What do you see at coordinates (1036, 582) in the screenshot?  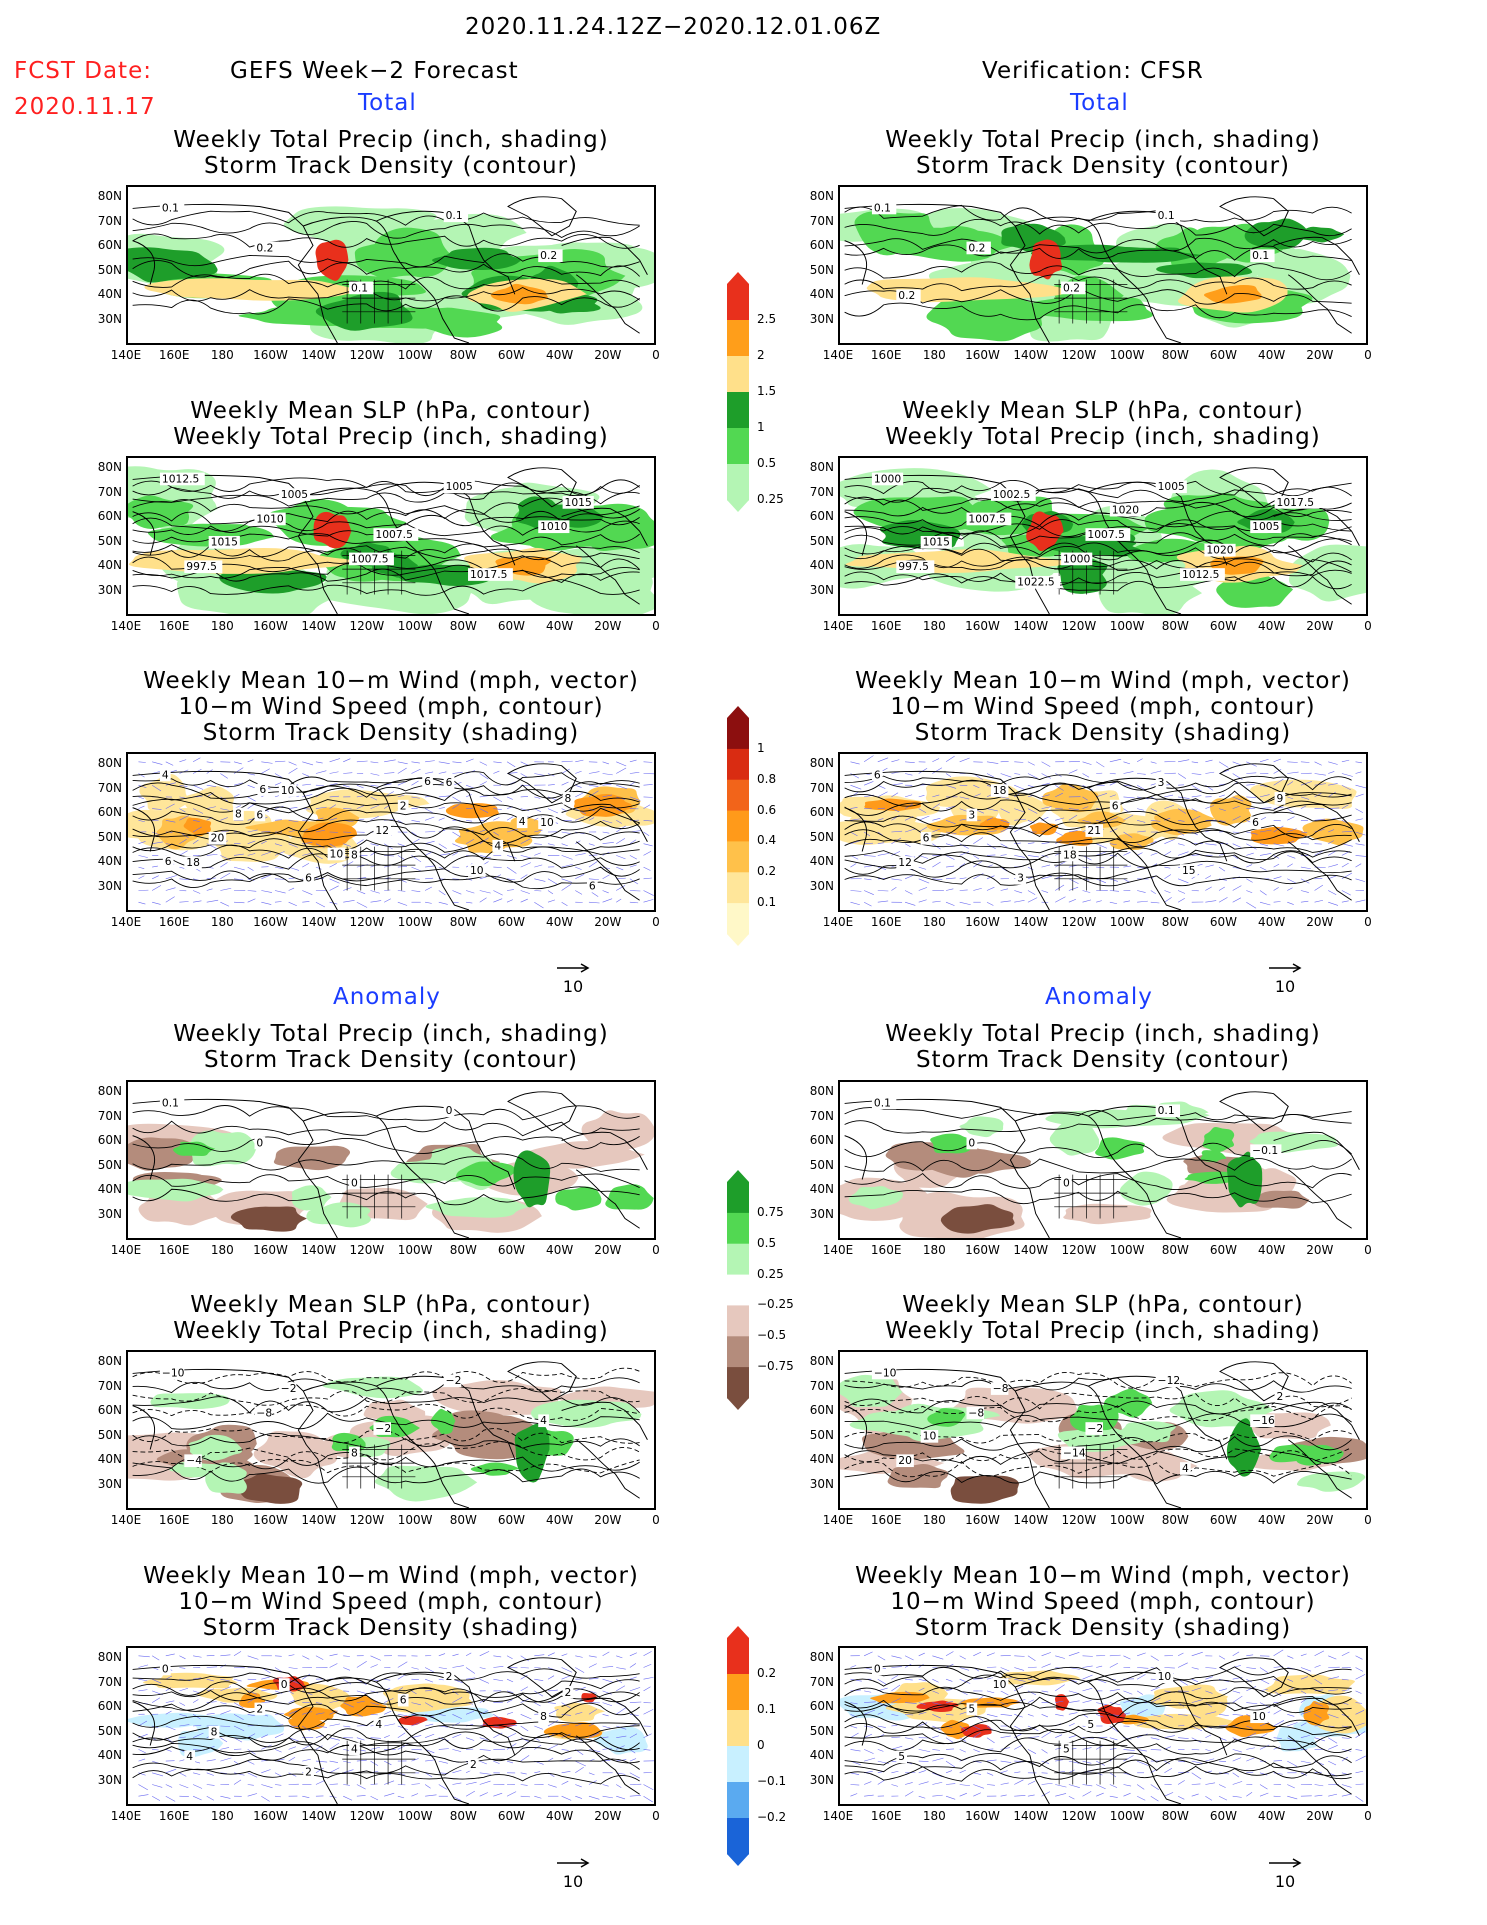 I see `contour-label: 1022.5` at bounding box center [1036, 582].